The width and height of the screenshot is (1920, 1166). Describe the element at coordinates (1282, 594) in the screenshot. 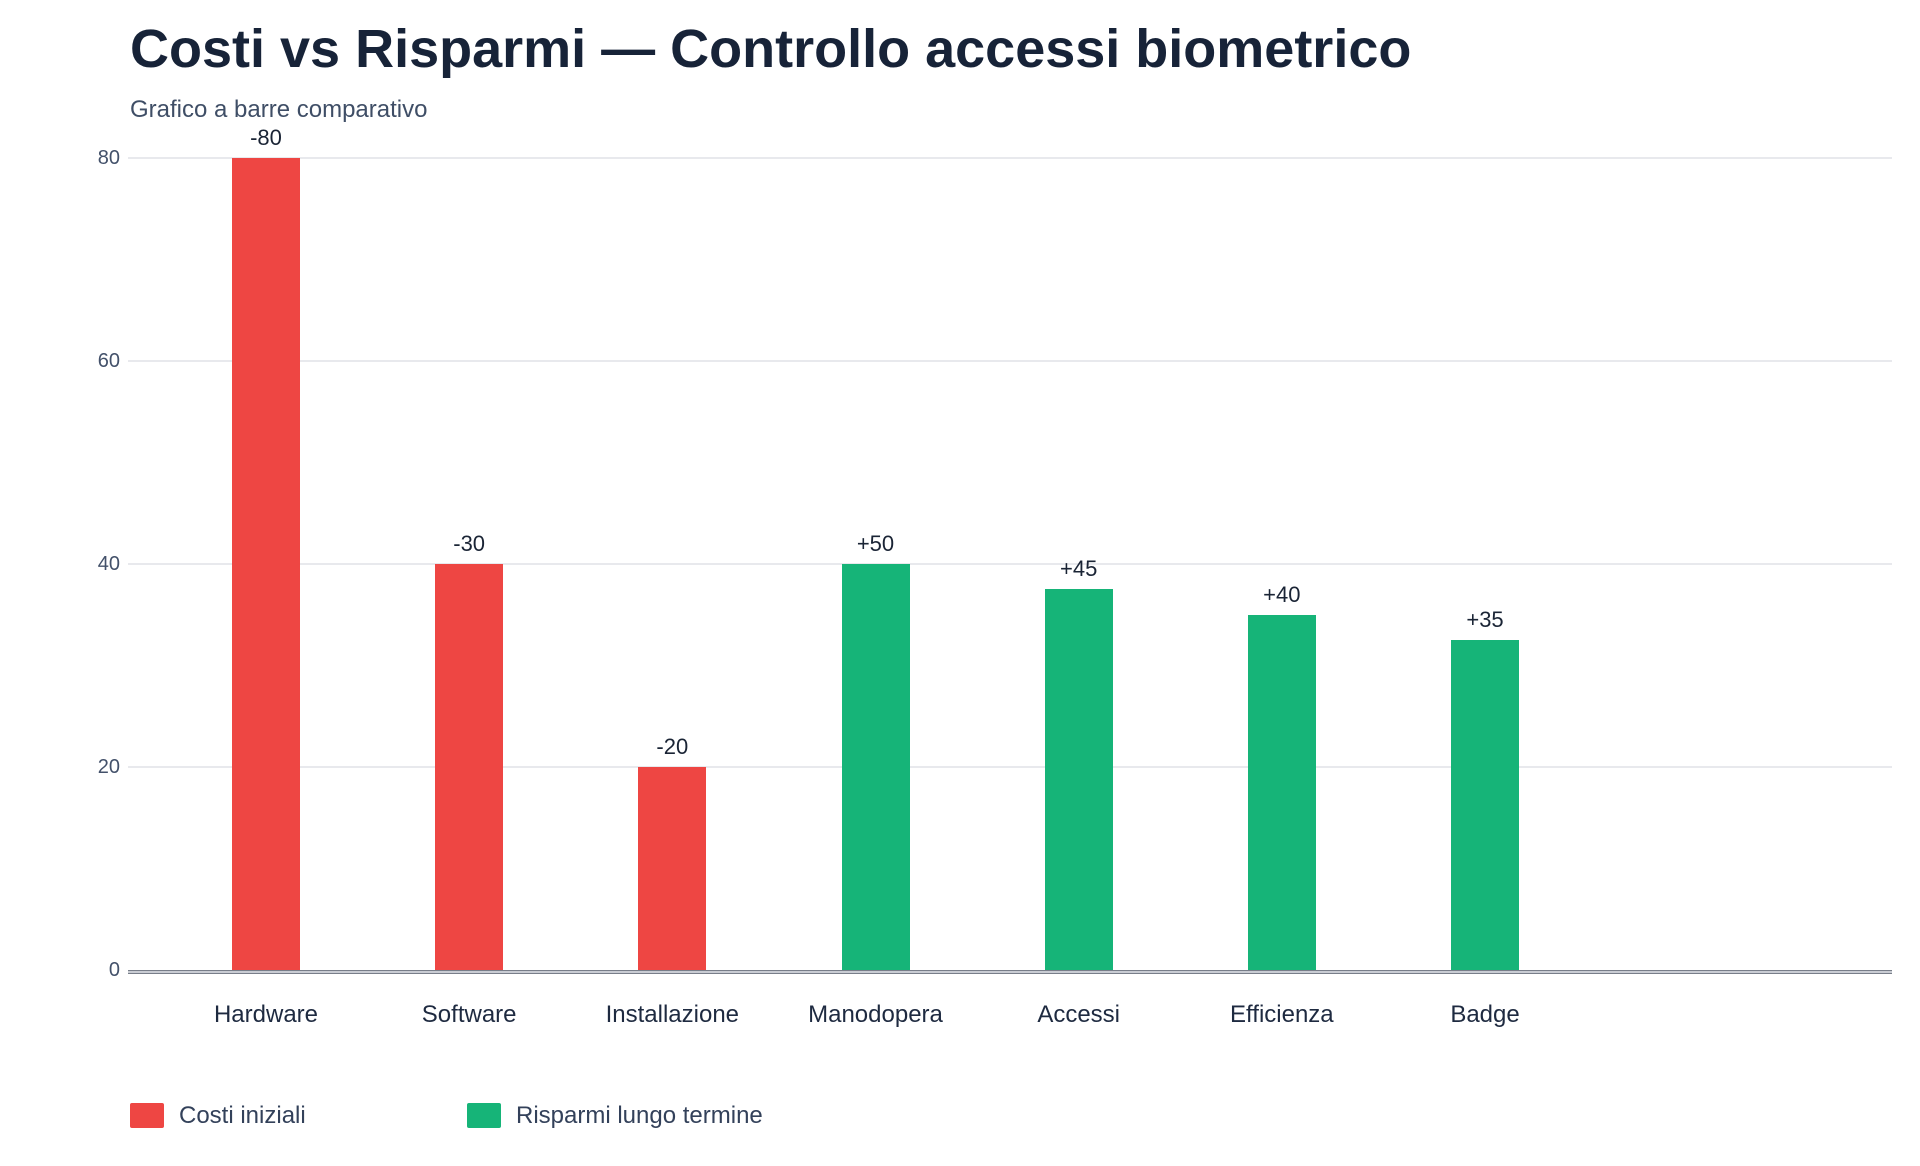

I see `bar-value-label: +40` at that location.